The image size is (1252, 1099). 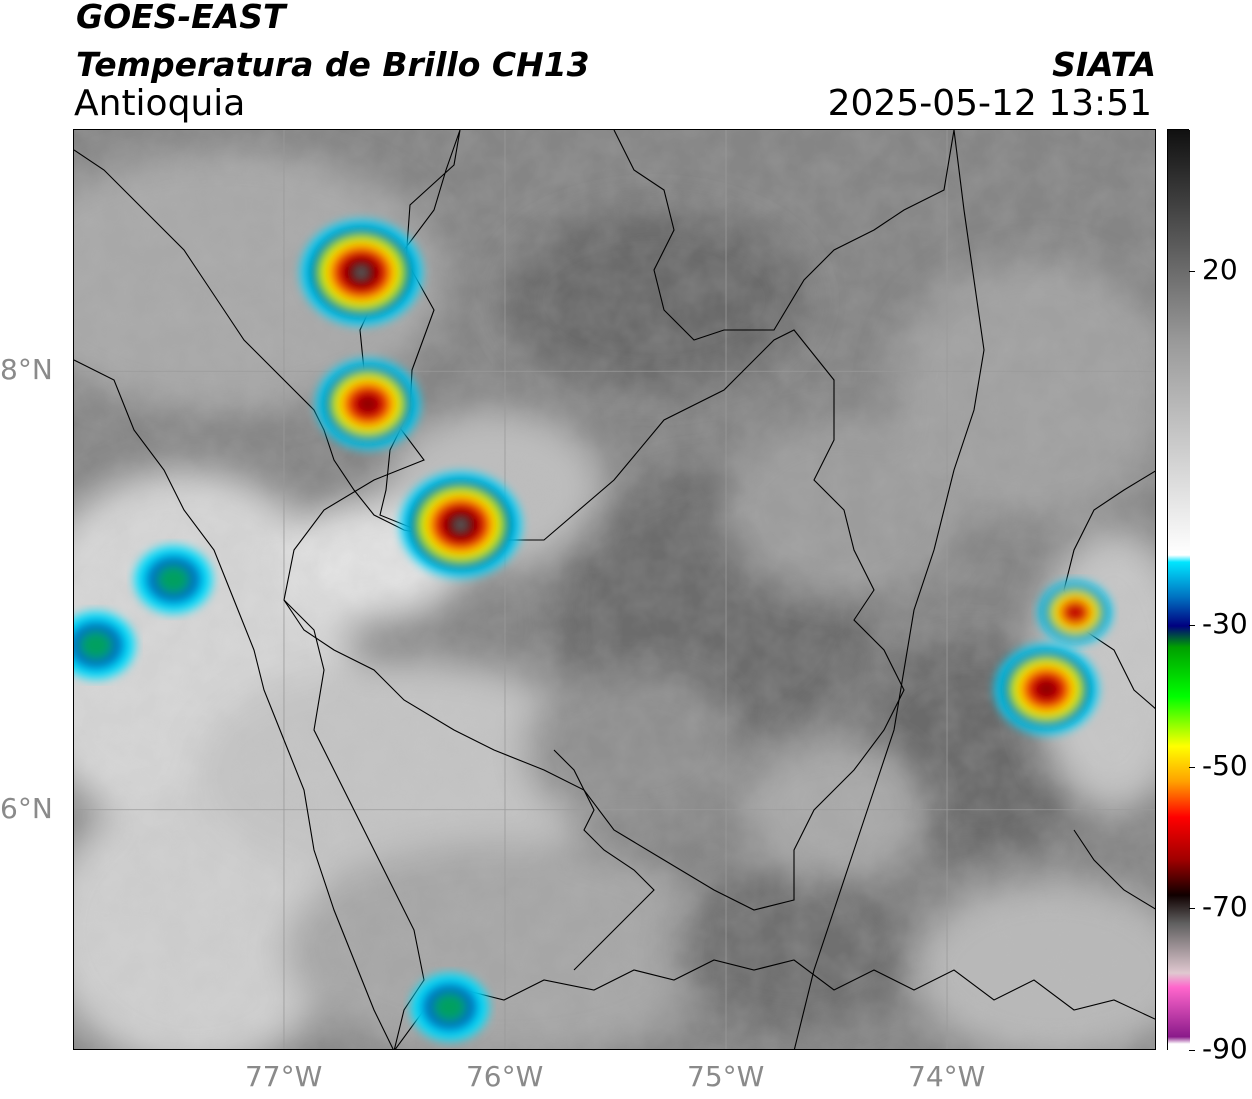 What do you see at coordinates (283, 1076) in the screenshot?
I see `longitude-tick-label: 77°W` at bounding box center [283, 1076].